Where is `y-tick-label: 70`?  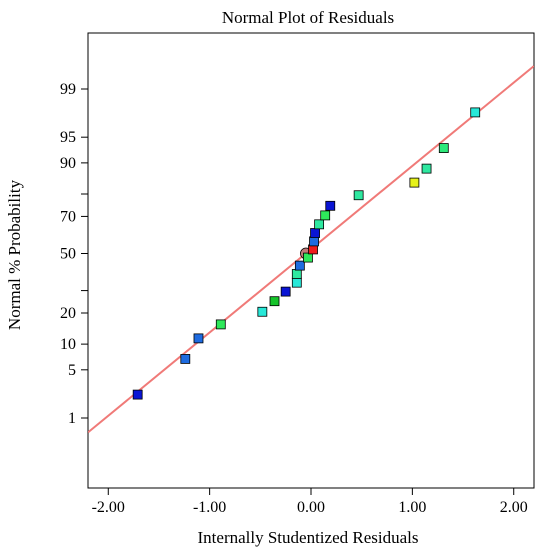 y-tick-label: 70 is located at coordinates (68, 216).